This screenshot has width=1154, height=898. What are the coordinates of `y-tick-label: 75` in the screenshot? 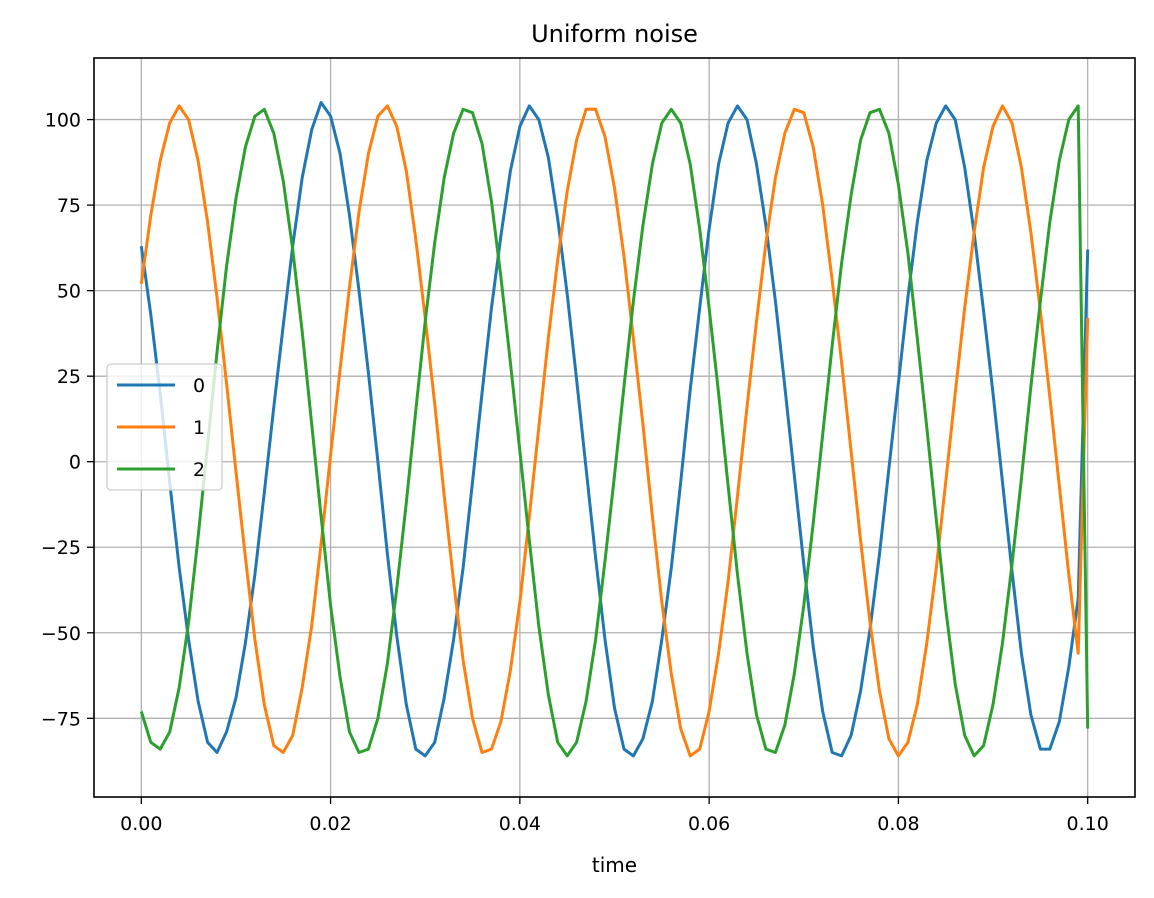 It's located at (69, 206).